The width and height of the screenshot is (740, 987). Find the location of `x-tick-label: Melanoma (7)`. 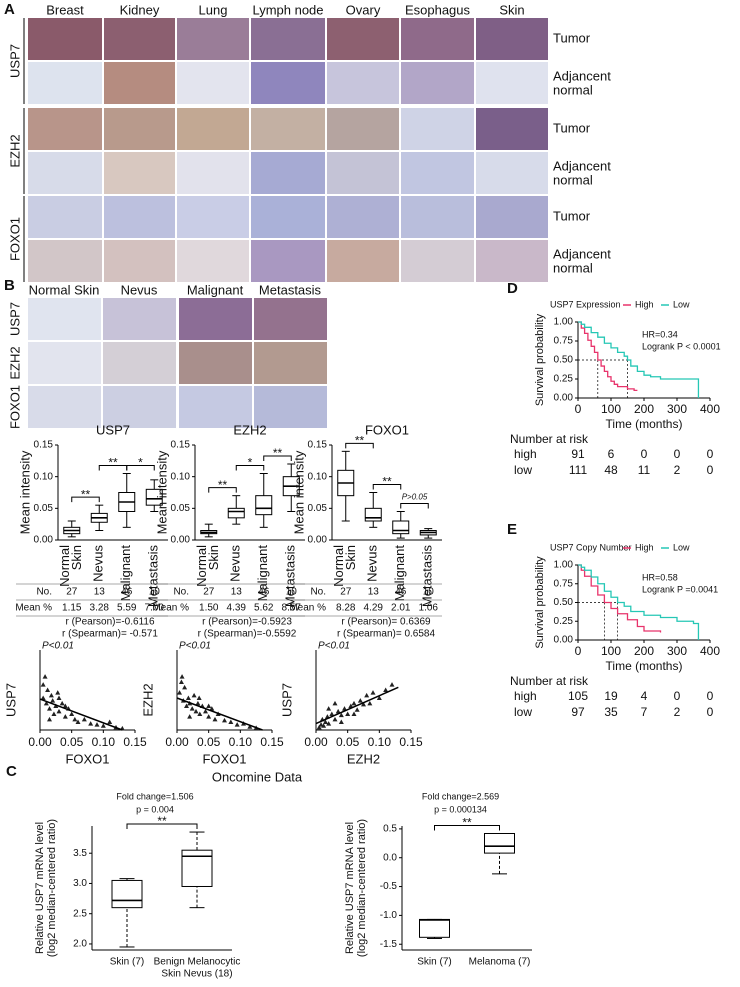

x-tick-label: Melanoma (7) is located at coordinates (500, 962).